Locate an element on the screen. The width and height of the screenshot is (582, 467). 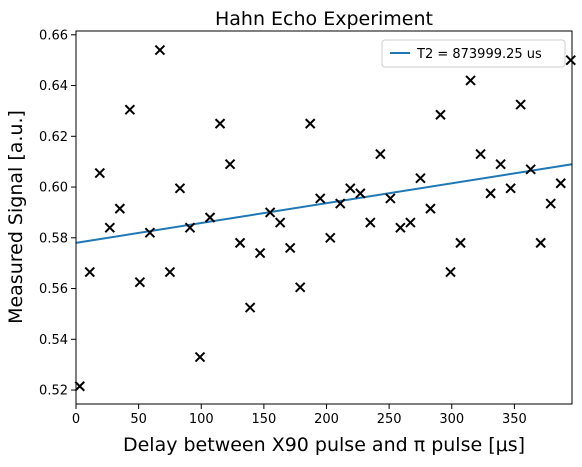
legend-box is located at coordinates (473, 53).